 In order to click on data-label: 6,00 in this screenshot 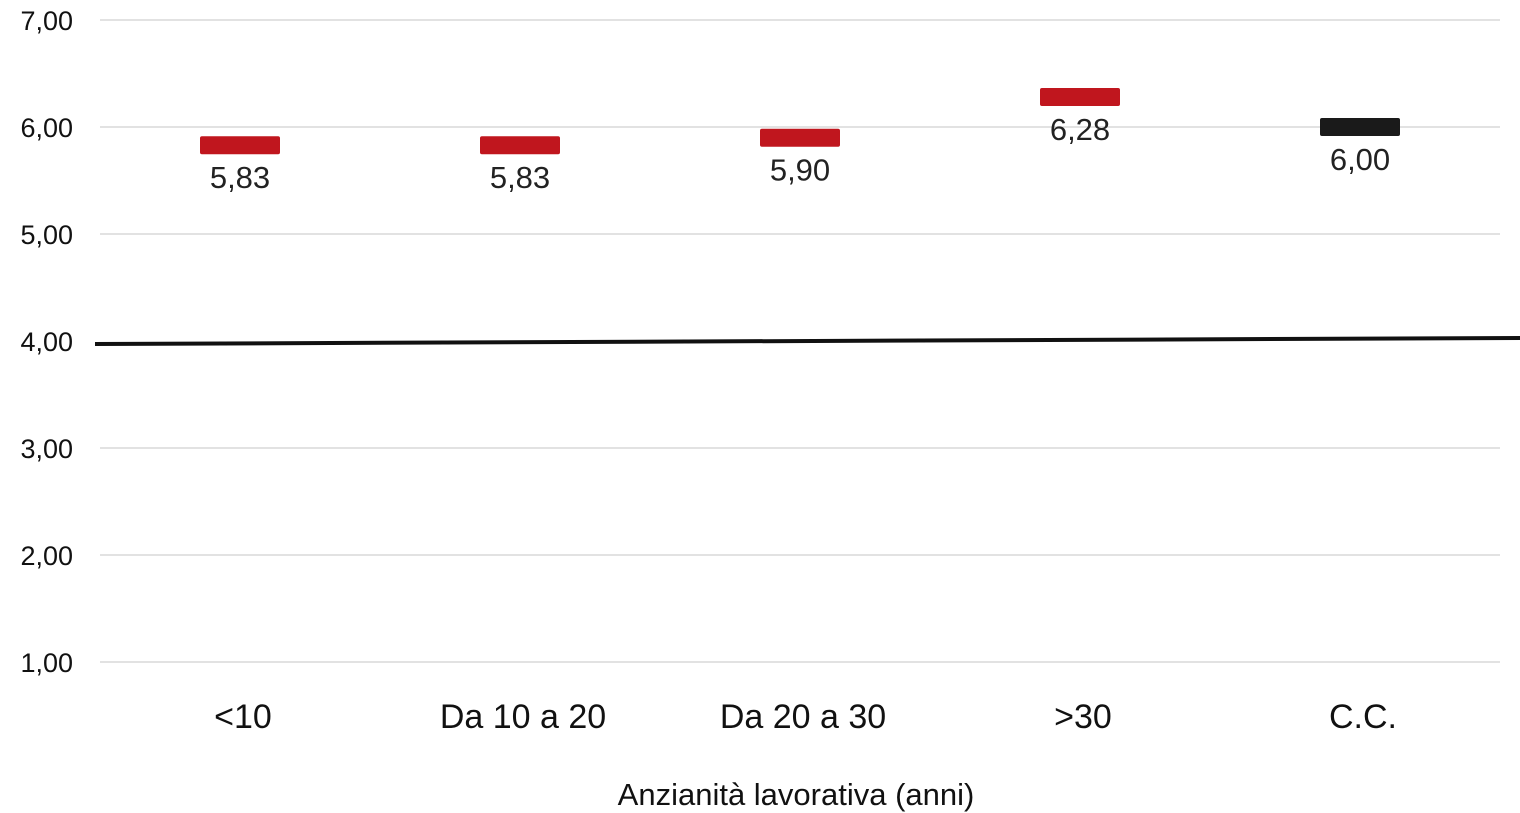, I will do `click(1360, 159)`.